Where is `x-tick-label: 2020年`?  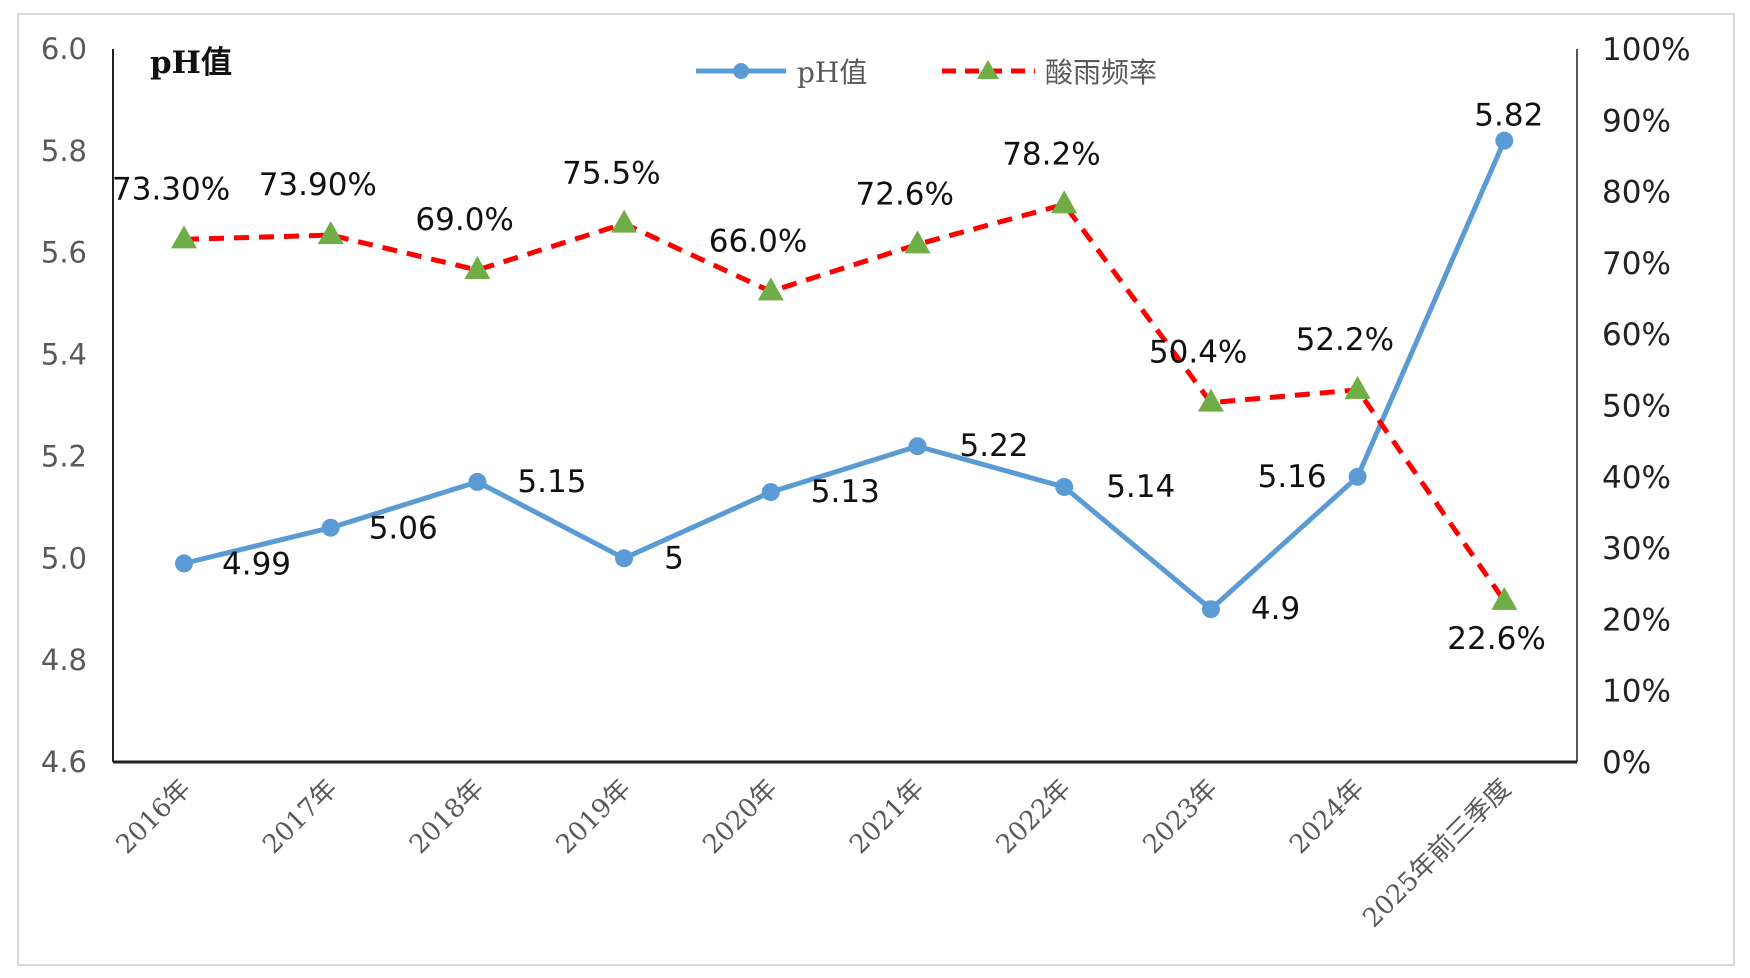
x-tick-label: 2020年 is located at coordinates (740, 817).